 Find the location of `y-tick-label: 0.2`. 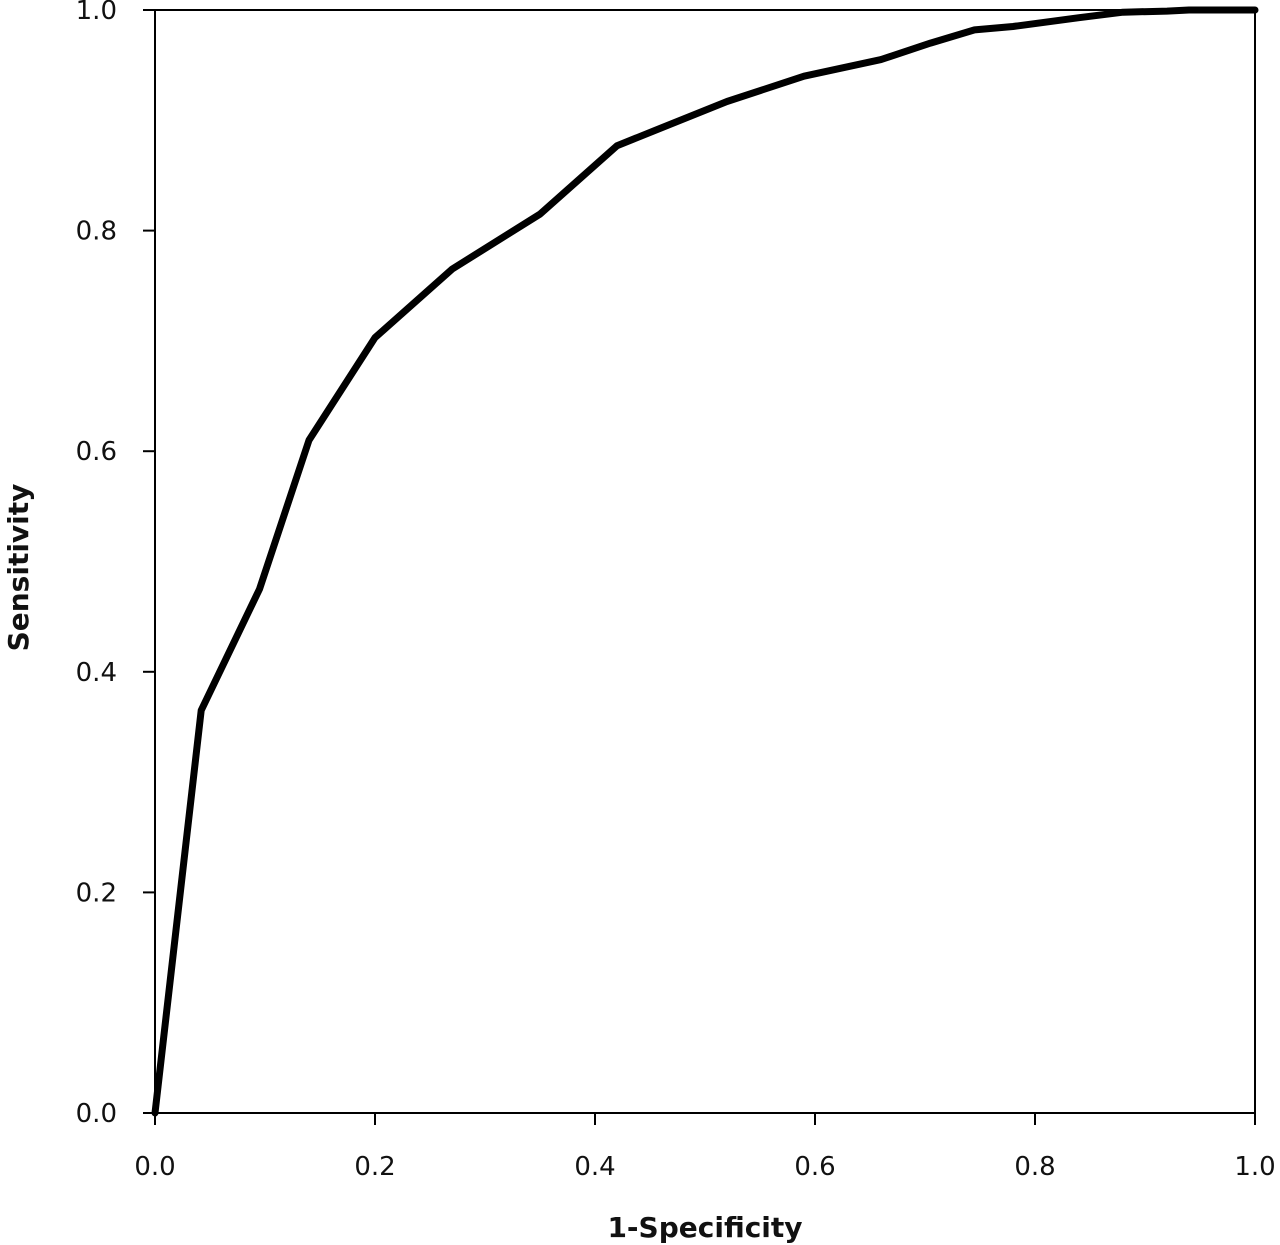

y-tick-label: 0.2 is located at coordinates (96, 893).